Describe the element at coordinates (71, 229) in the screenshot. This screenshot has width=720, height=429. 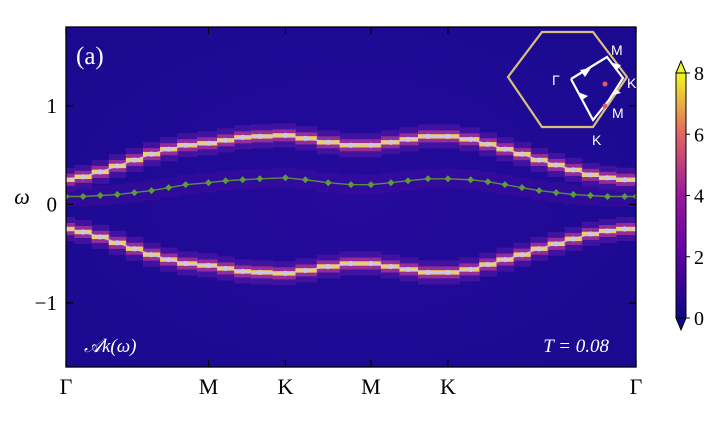
I see `band-core` at that location.